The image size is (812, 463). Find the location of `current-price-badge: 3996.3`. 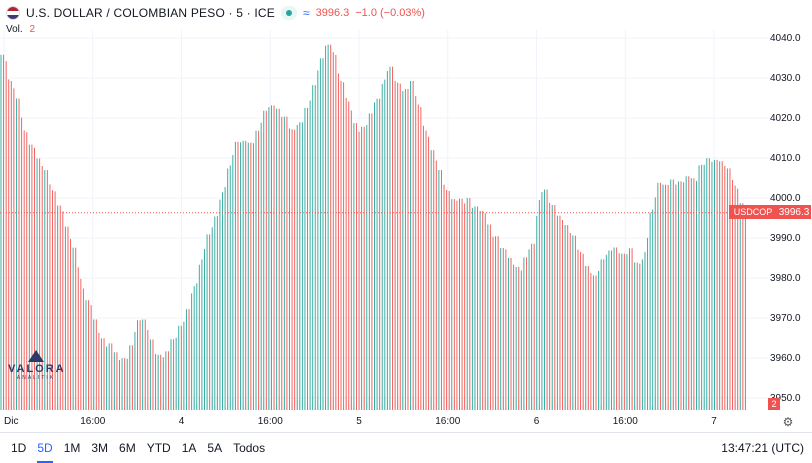

current-price-badge: 3996.3 is located at coordinates (794, 212).